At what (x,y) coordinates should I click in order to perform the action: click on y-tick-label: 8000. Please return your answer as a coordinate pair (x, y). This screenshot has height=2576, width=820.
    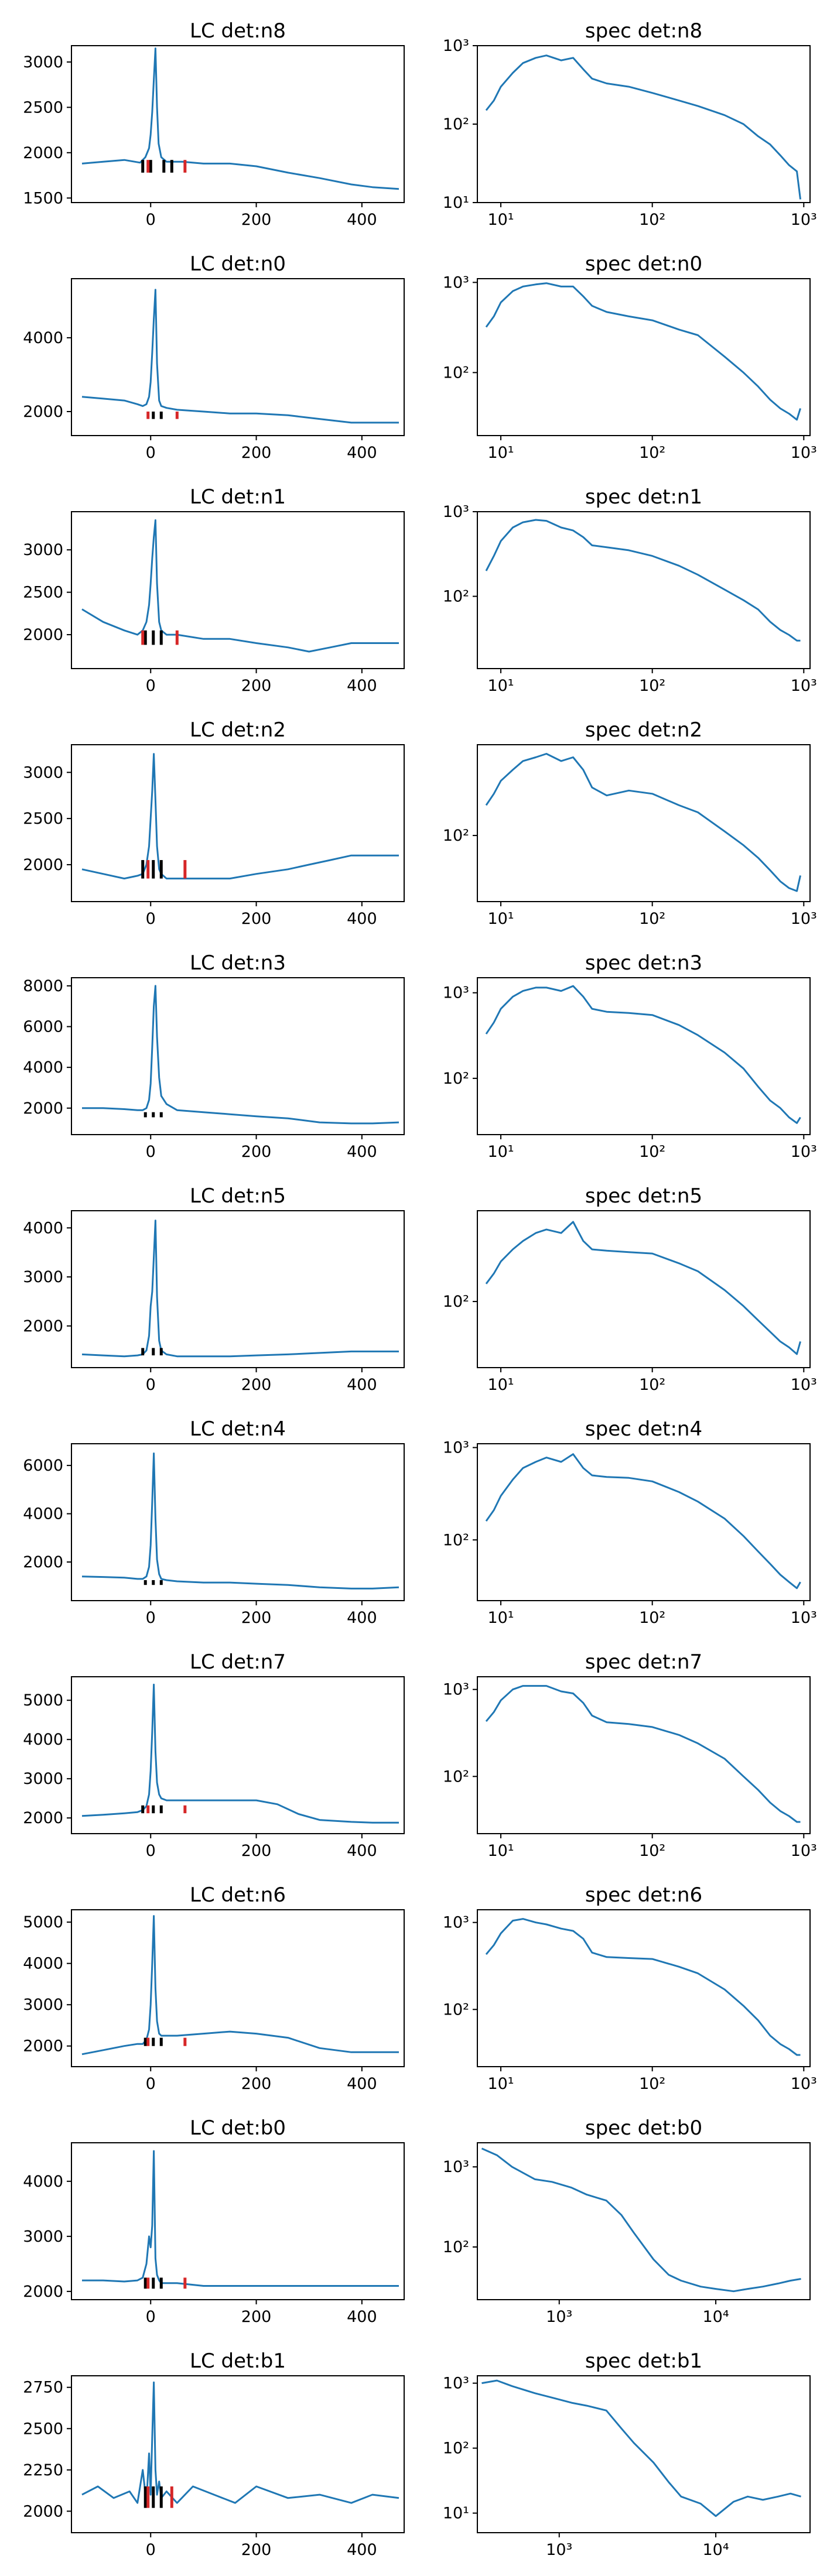
    Looking at the image, I should click on (43, 986).